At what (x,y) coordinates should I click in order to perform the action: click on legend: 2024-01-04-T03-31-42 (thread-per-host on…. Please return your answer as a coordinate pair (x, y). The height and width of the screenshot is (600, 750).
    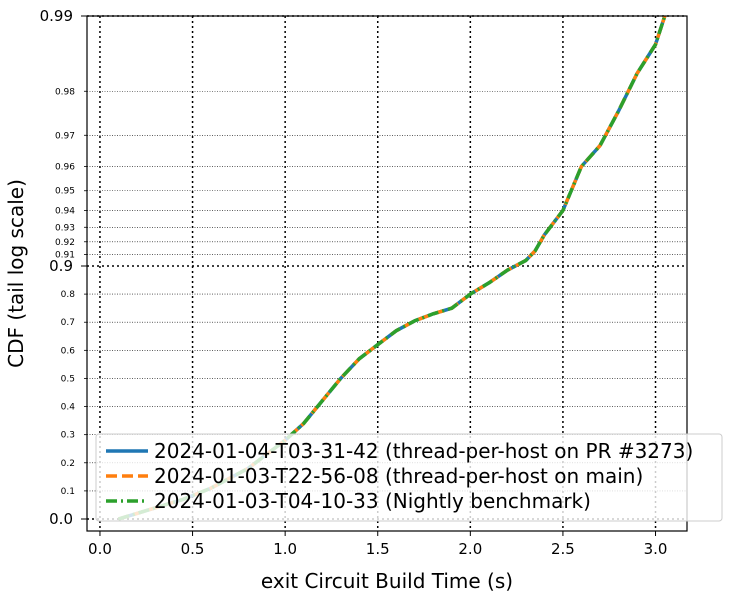
    Looking at the image, I should click on (409, 477).